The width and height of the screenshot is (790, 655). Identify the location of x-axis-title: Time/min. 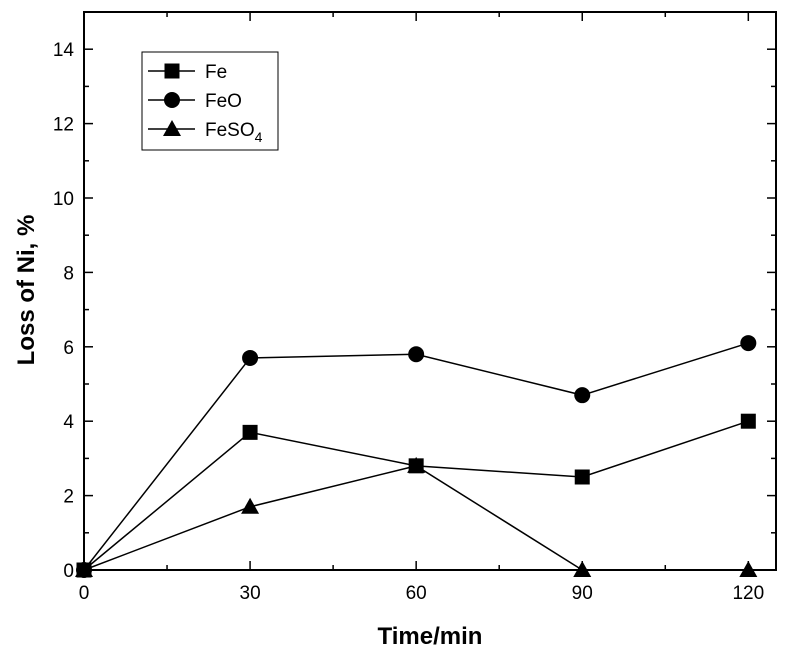
(430, 636).